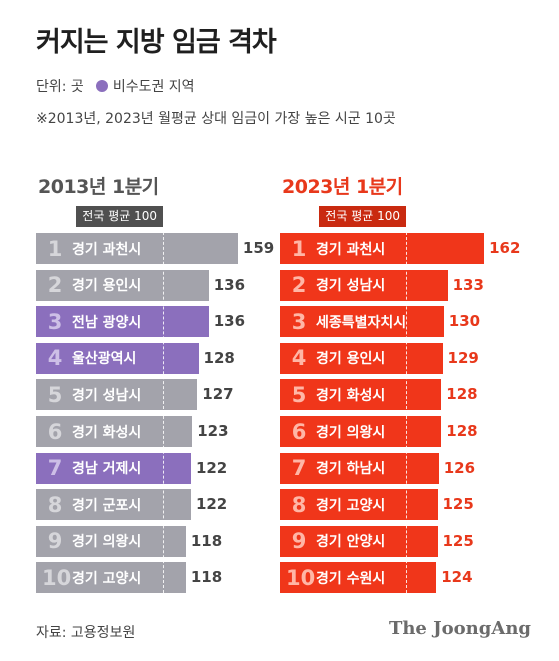 The image size is (559, 661). I want to click on bar-label: 경기 군포시, so click(107, 505).